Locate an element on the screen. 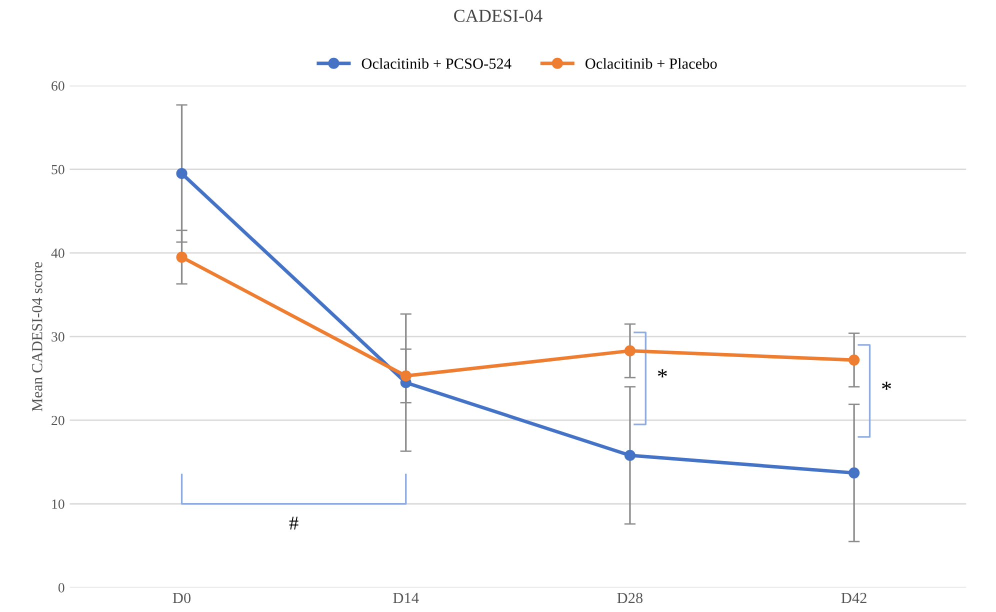  legend-label: Oclacitinib + PCSO-524 is located at coordinates (437, 63).